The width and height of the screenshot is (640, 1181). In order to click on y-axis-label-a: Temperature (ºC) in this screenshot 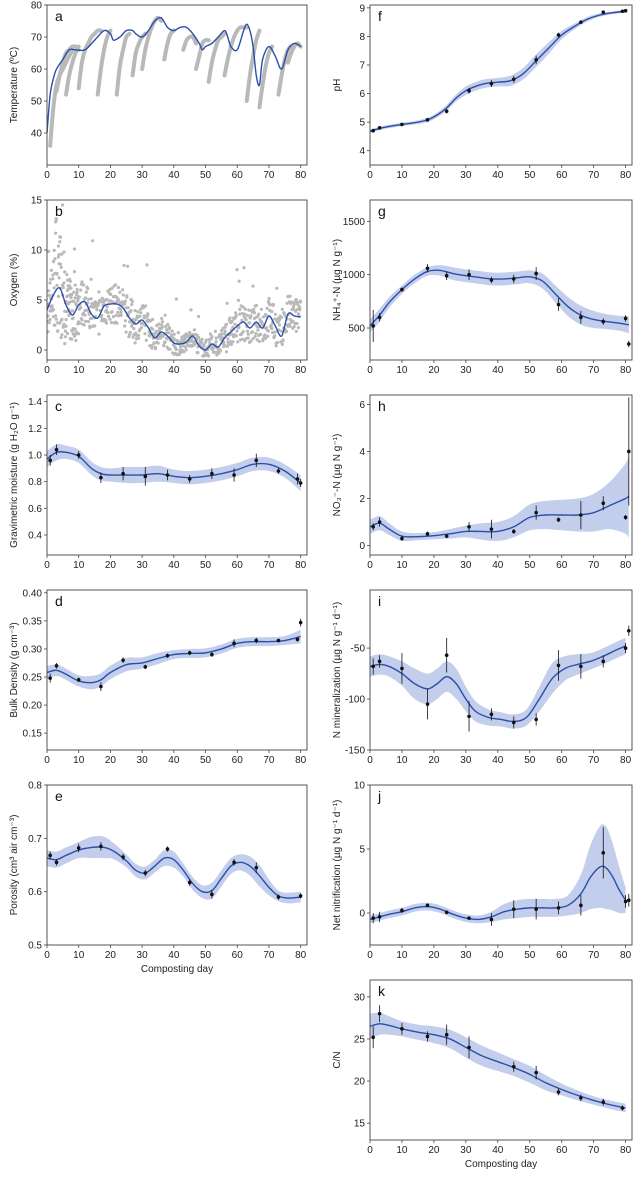, I will do `click(14, 85)`.